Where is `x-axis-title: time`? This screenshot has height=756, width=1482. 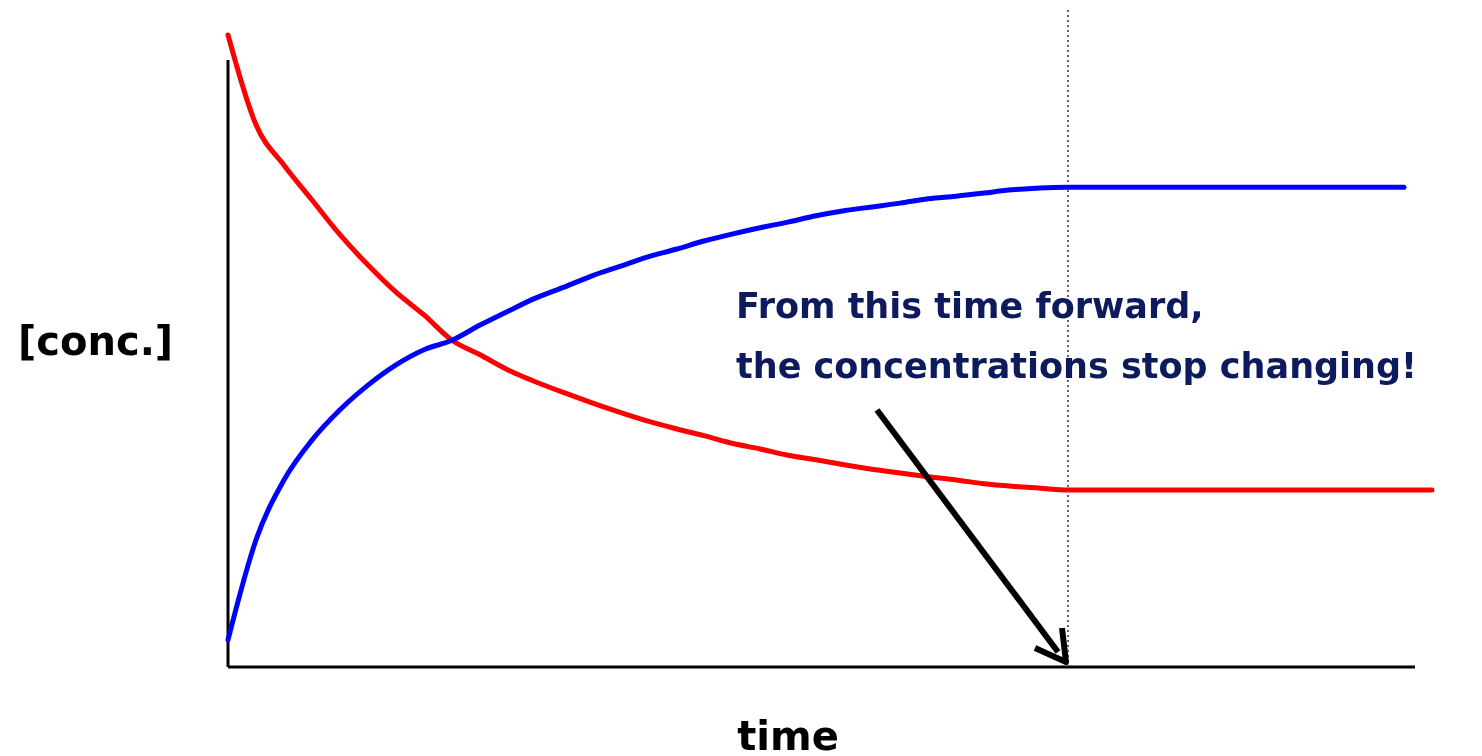
x-axis-title: time is located at coordinates (788, 734).